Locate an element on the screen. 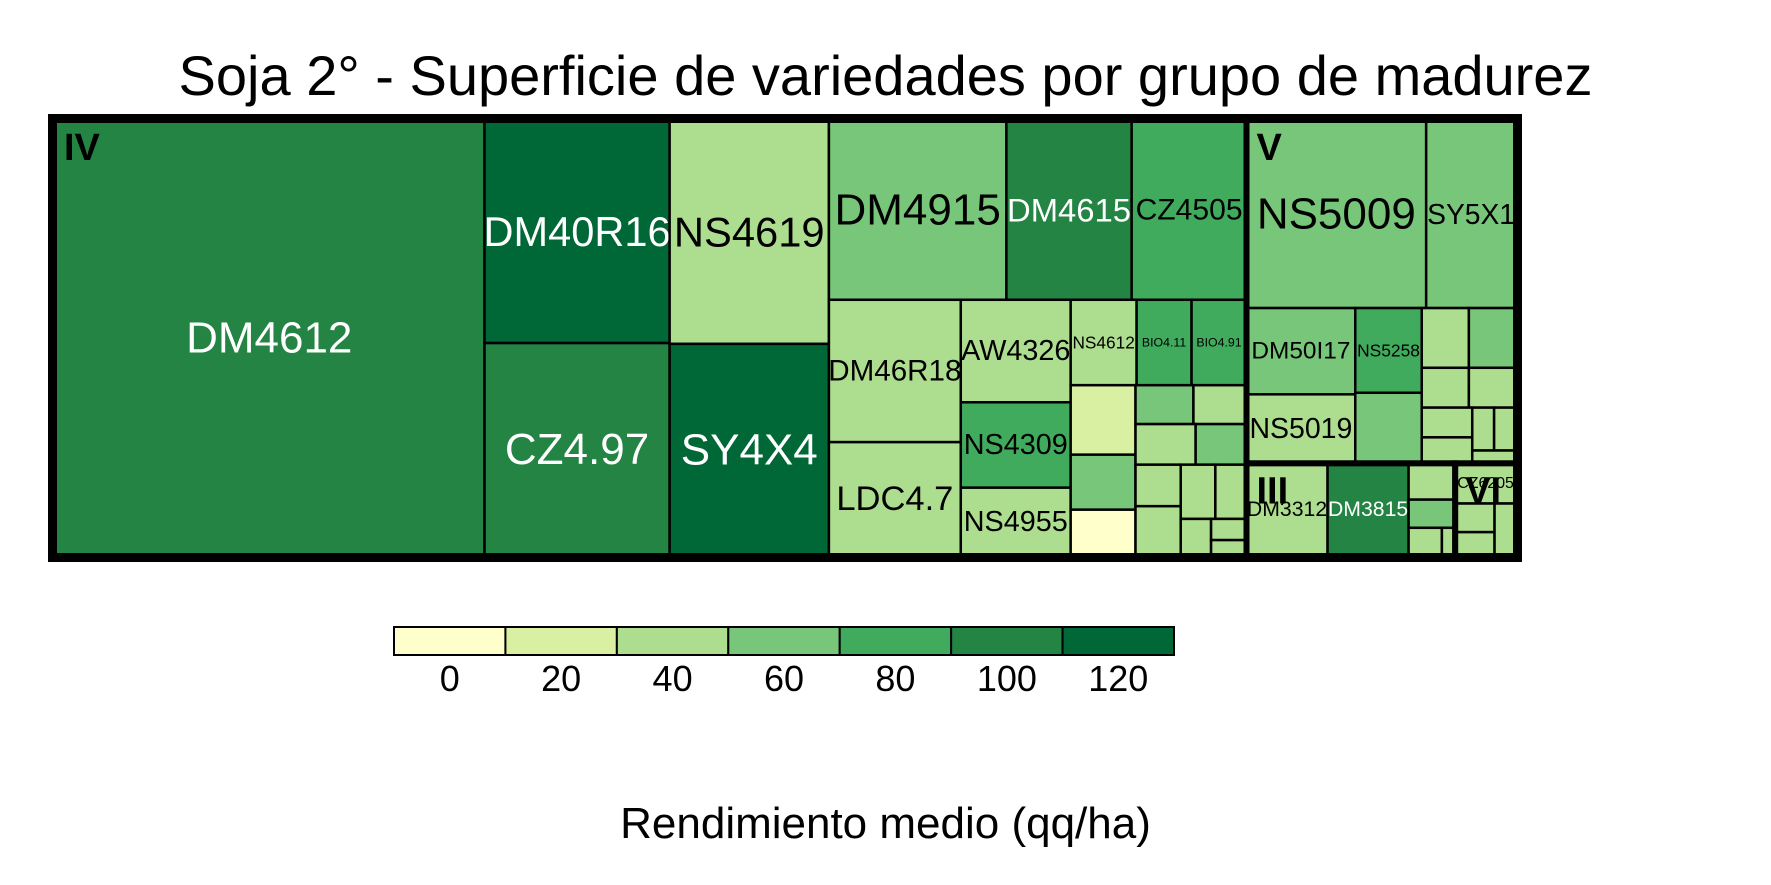 The width and height of the screenshot is (1771, 885). cell-label: CZ4505 is located at coordinates (1189, 209).